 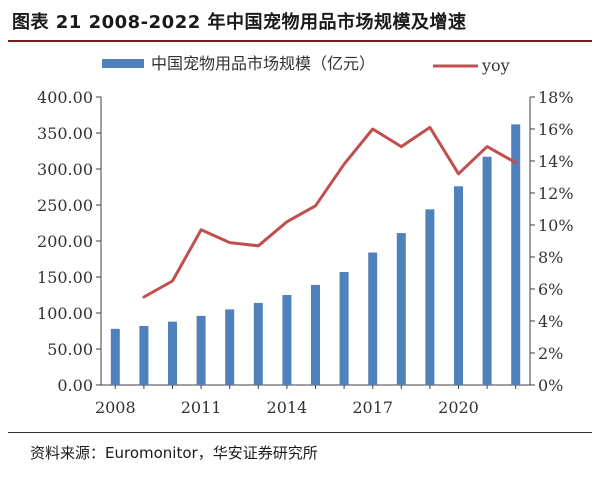 I want to click on legend-bar-swatch, so click(x=123, y=63).